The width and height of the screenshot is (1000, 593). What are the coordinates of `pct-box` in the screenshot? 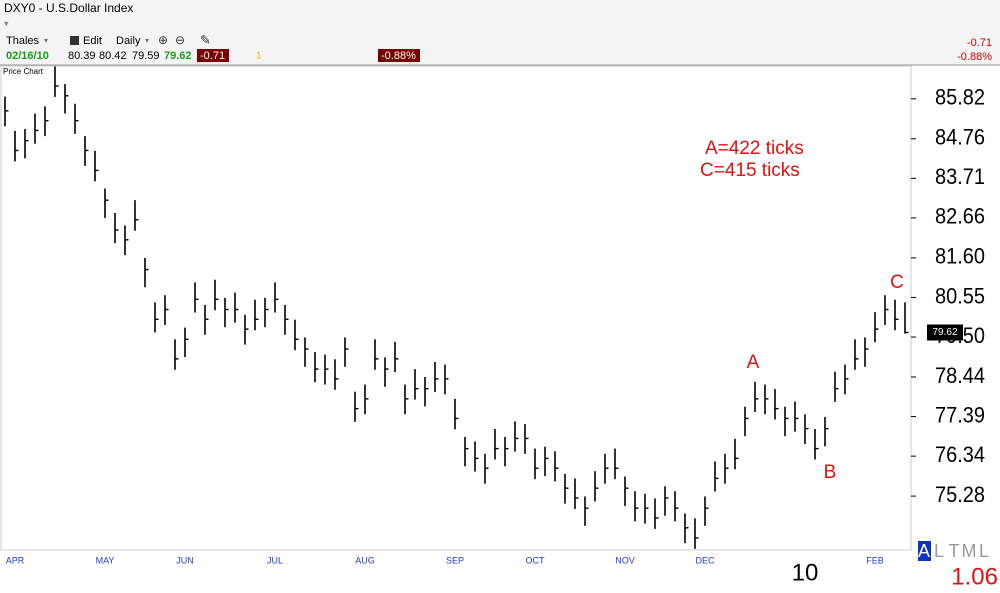 It's located at (399, 55).